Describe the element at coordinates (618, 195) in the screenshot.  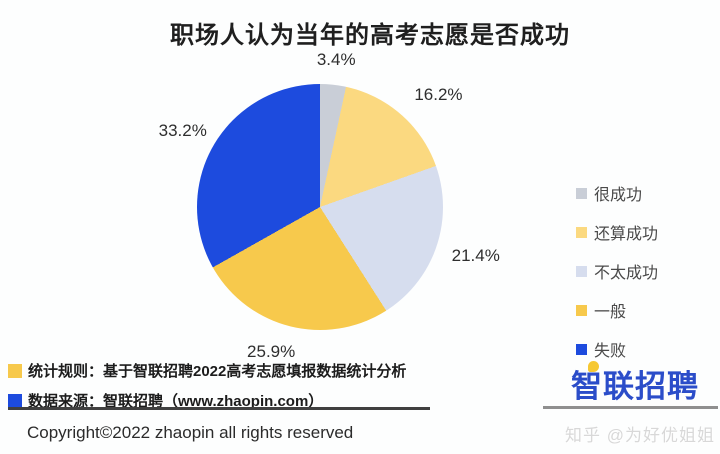
I see `legend-label: 很成功` at that location.